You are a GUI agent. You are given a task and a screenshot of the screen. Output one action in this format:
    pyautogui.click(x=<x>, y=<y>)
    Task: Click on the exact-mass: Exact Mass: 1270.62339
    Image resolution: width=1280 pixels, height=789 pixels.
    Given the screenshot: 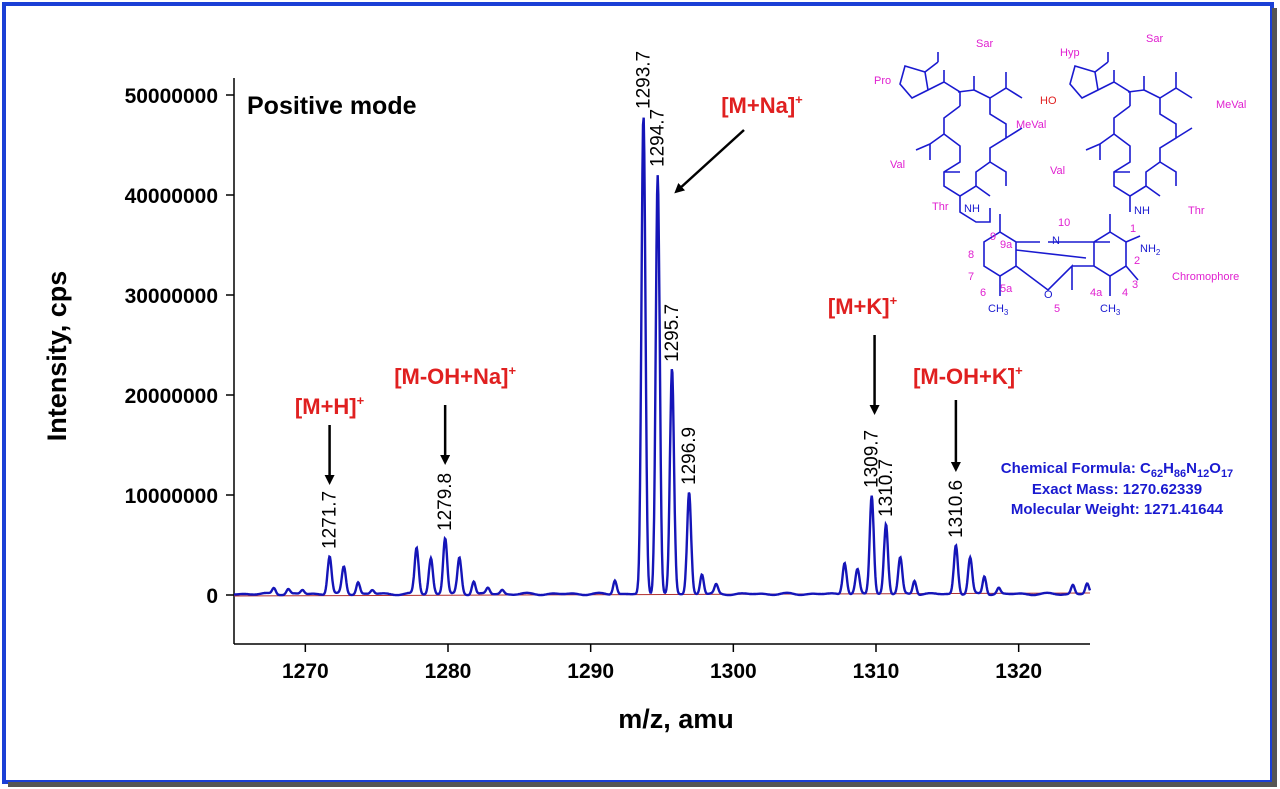 What is the action you would take?
    pyautogui.click(x=1117, y=489)
    